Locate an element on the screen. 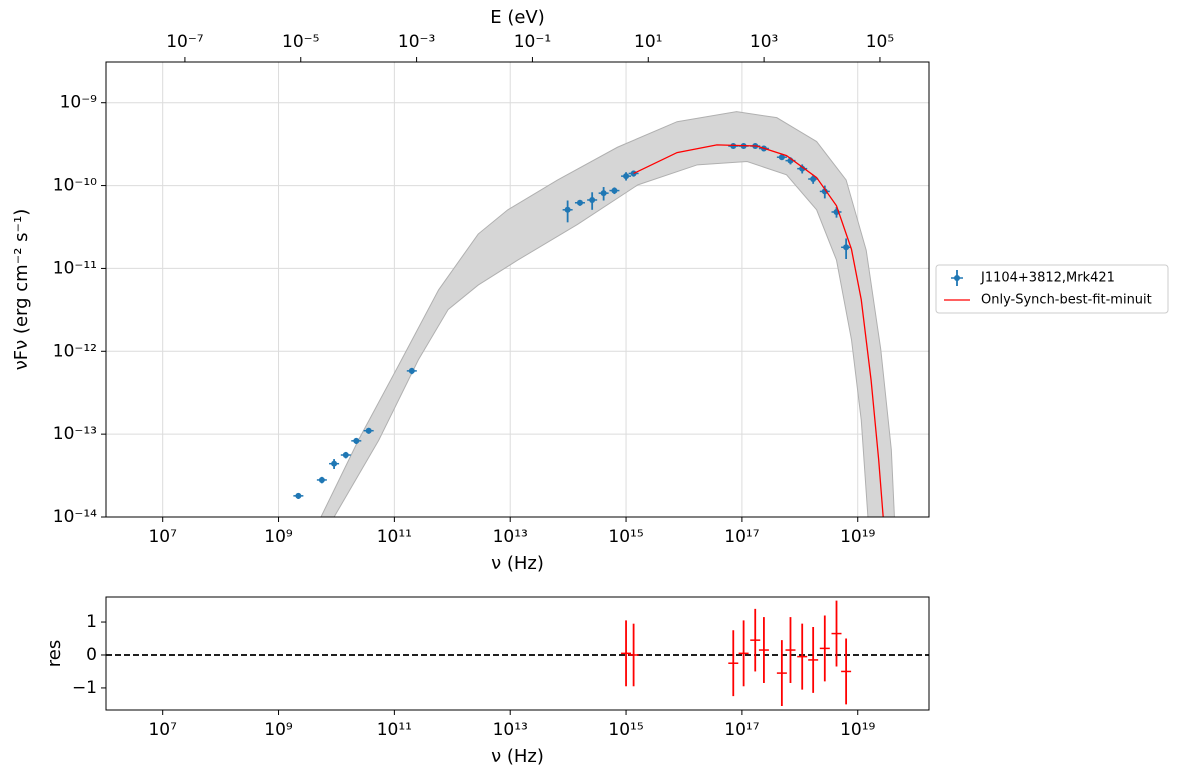  y-tick-label: −1 is located at coordinates (84, 688).